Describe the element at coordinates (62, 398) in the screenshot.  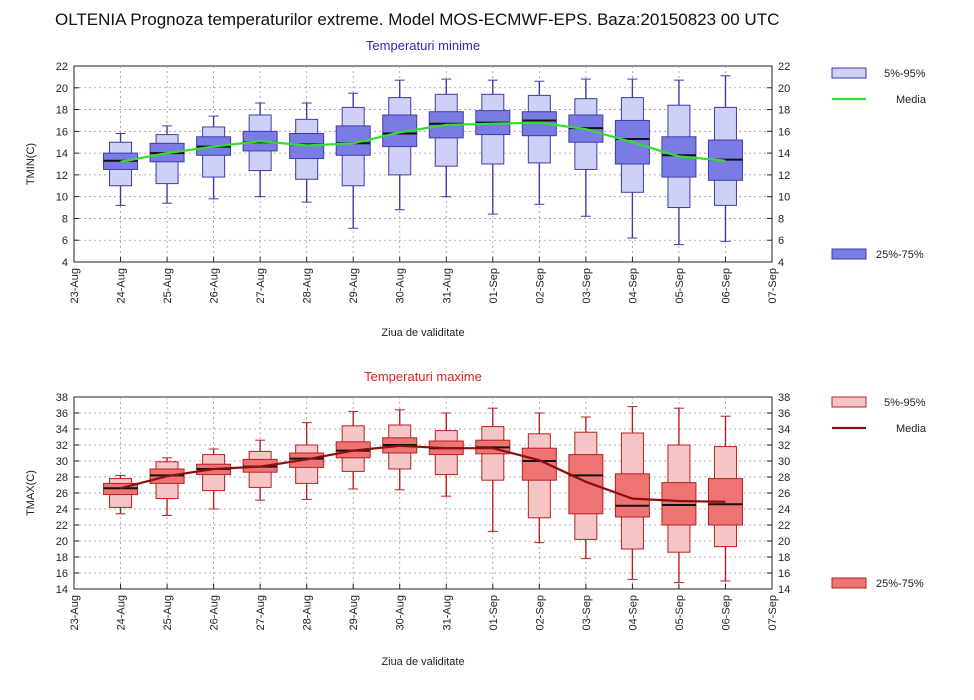
I see `y-tick-label-left: 38` at that location.